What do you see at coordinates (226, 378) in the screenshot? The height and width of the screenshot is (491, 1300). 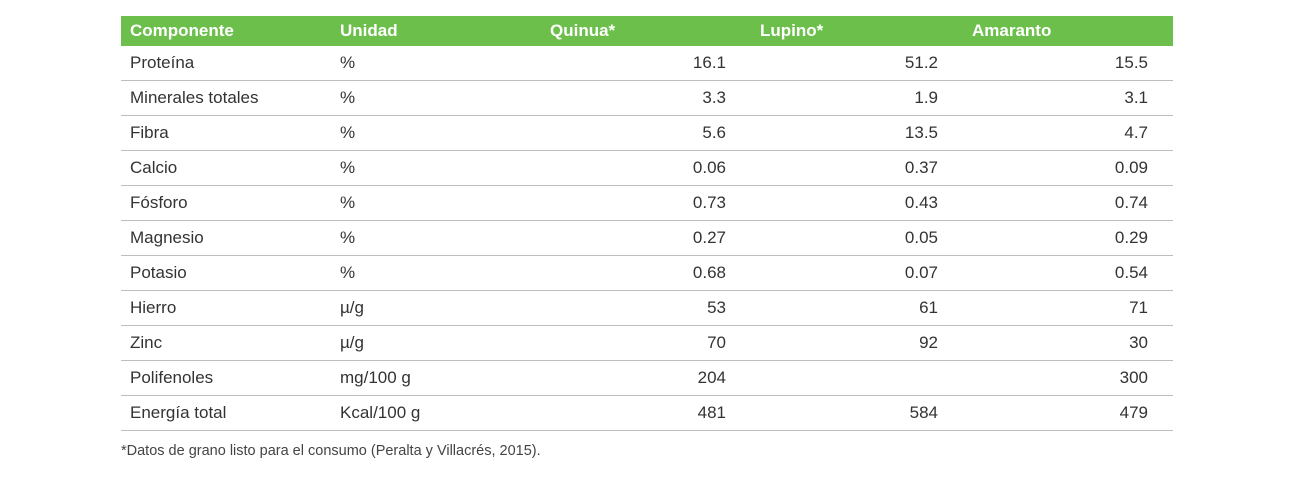 I see `text-cell: Polifenoles` at bounding box center [226, 378].